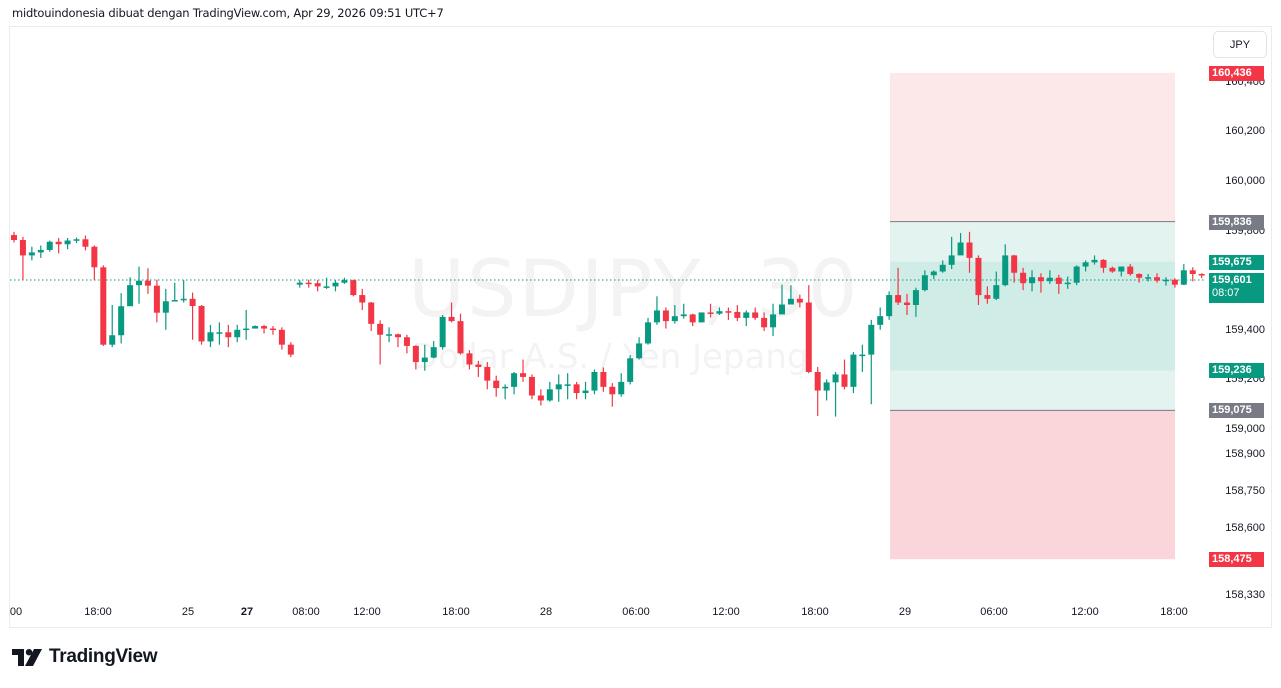  Describe the element at coordinates (1236, 371) in the screenshot. I see `price-label-green: 159,236` at that location.